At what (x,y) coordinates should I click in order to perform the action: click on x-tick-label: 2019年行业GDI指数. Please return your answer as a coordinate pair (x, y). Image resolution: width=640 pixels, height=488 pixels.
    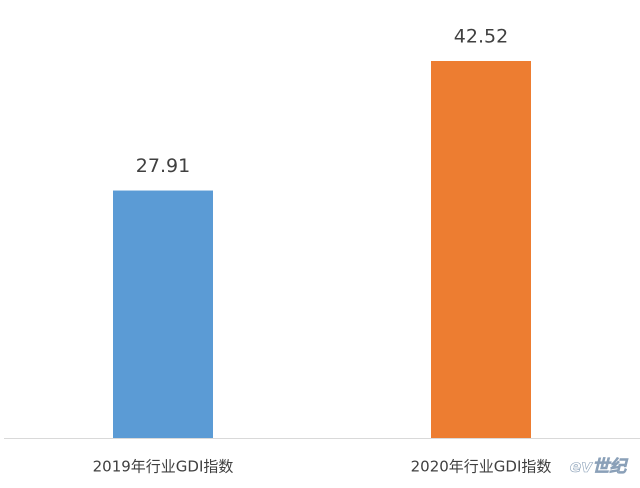
    Looking at the image, I should click on (163, 467).